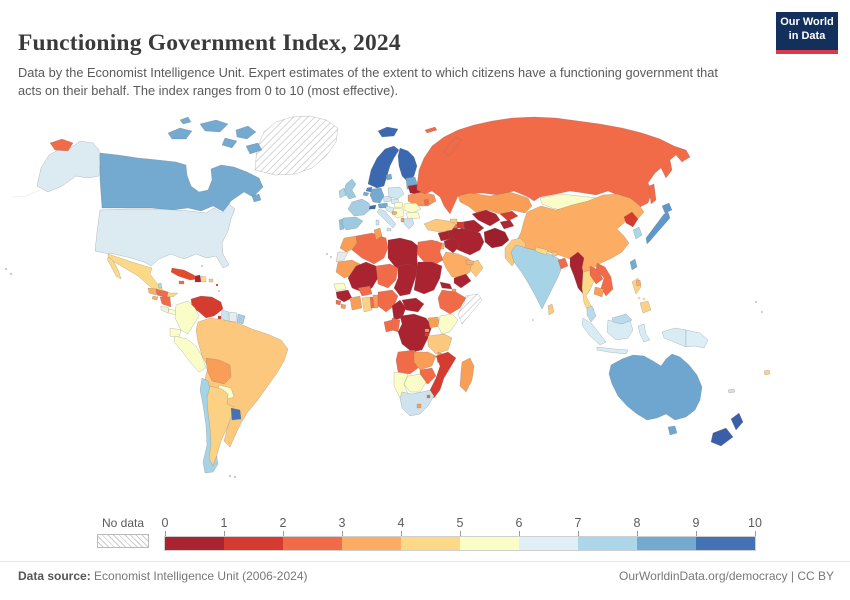  I want to click on country-sierra-leone, so click(338, 302).